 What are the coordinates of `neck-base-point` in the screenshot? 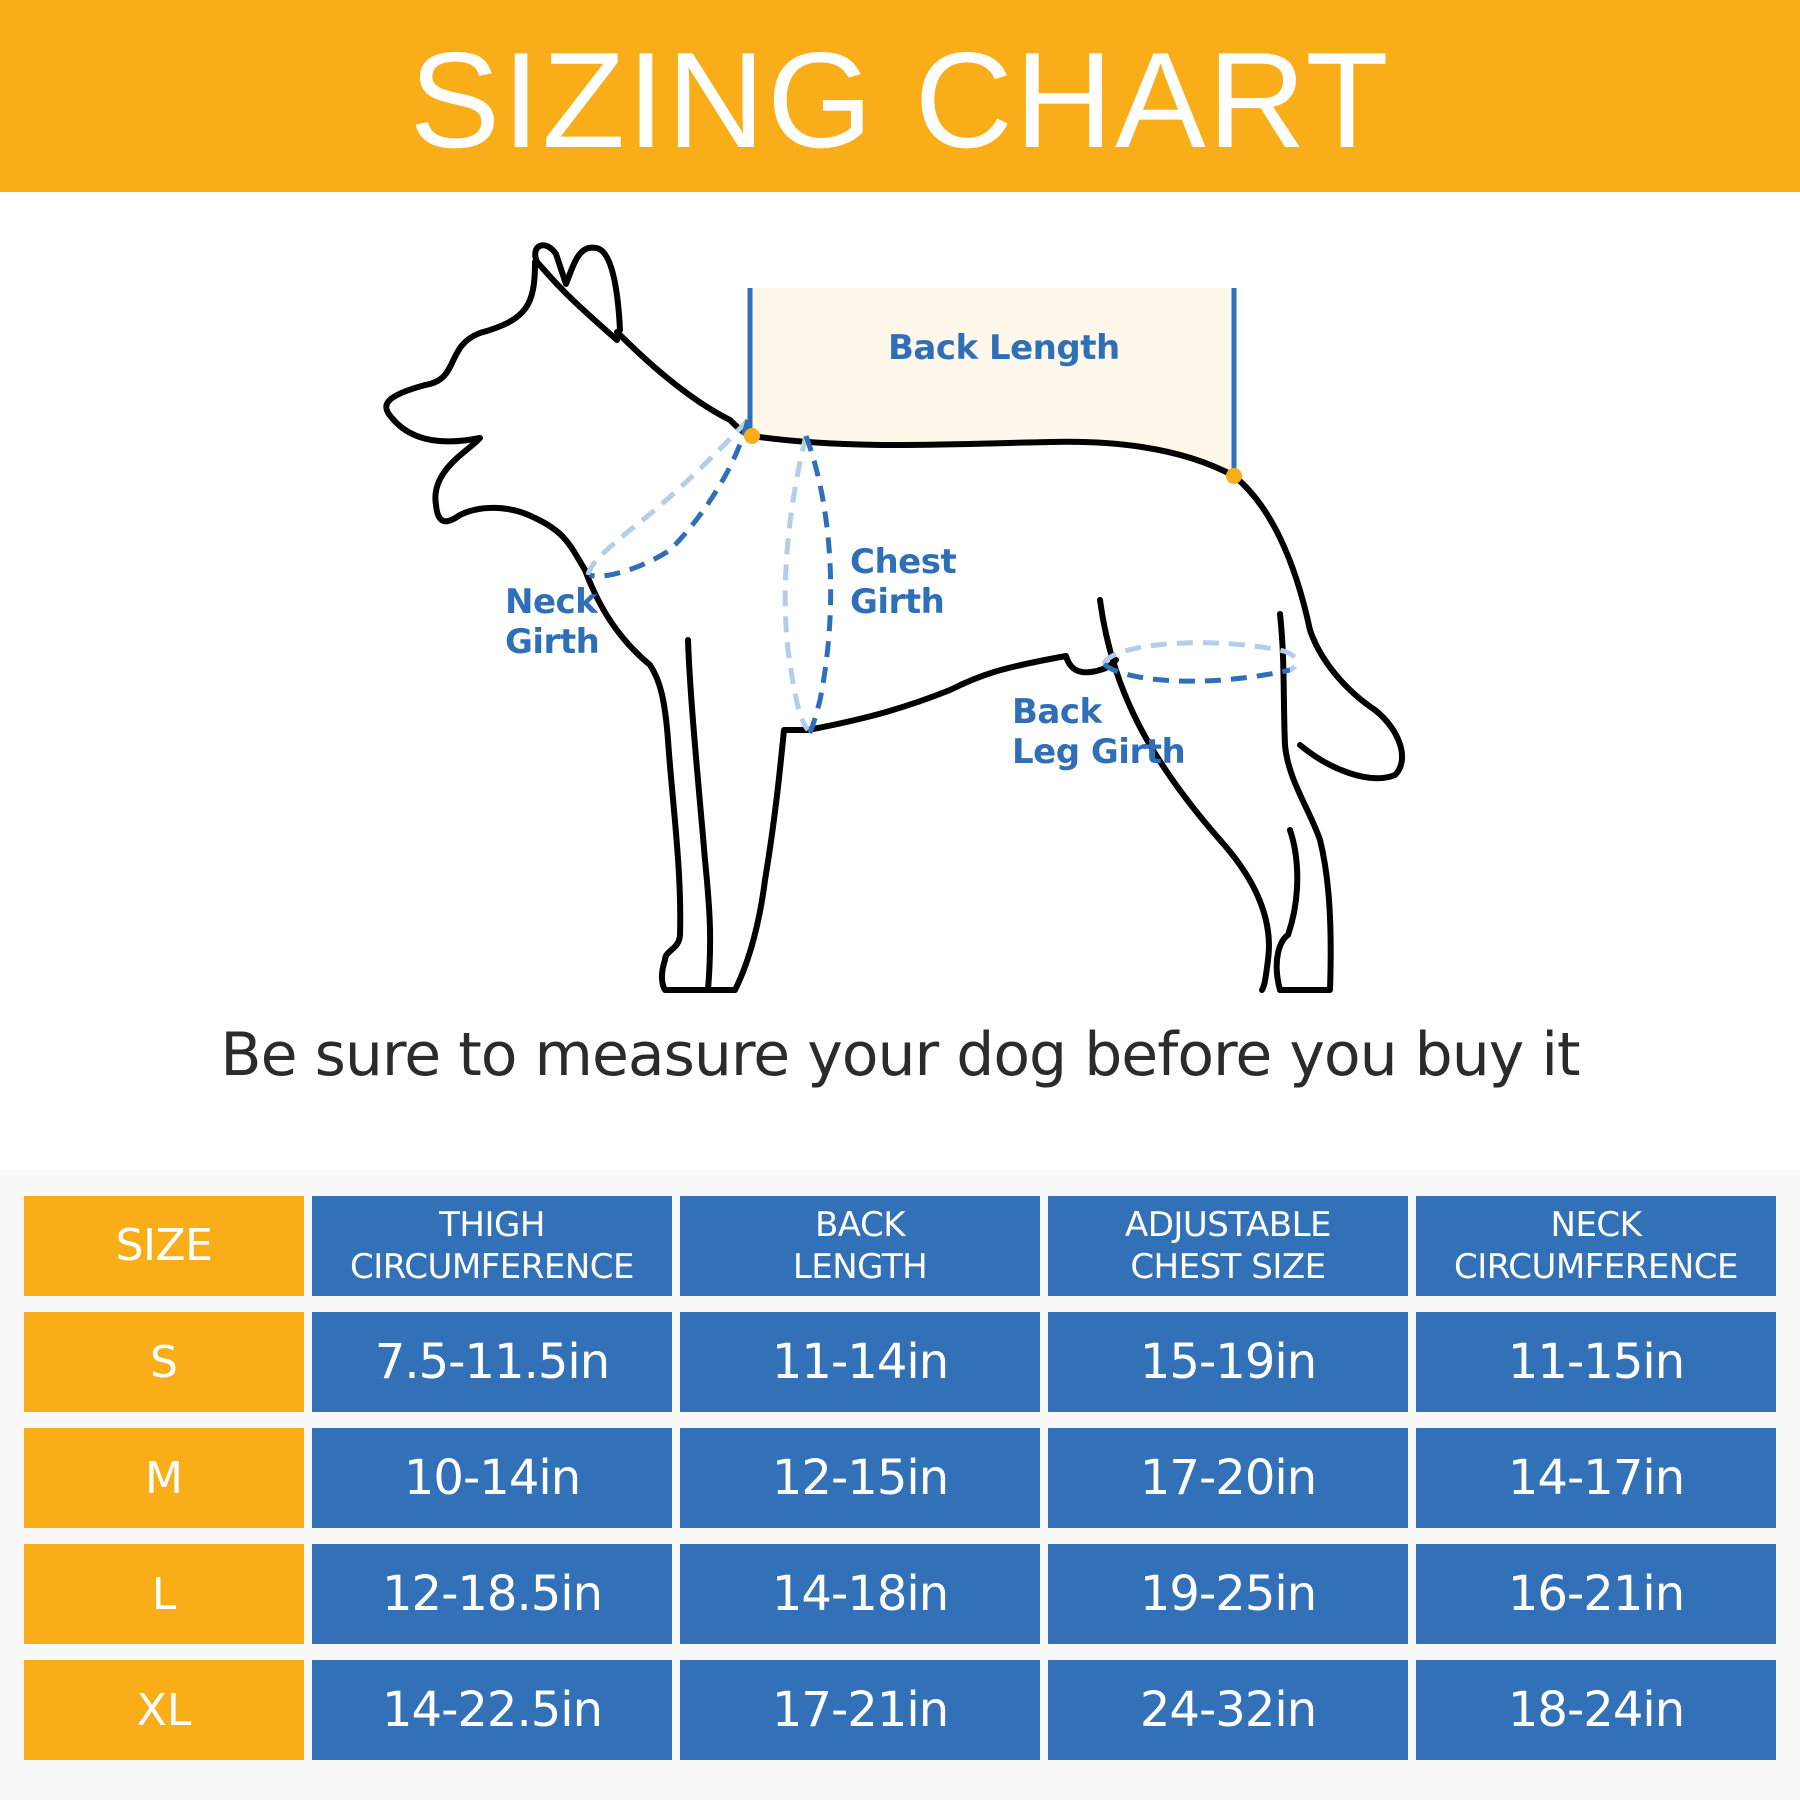 It's located at (752, 436).